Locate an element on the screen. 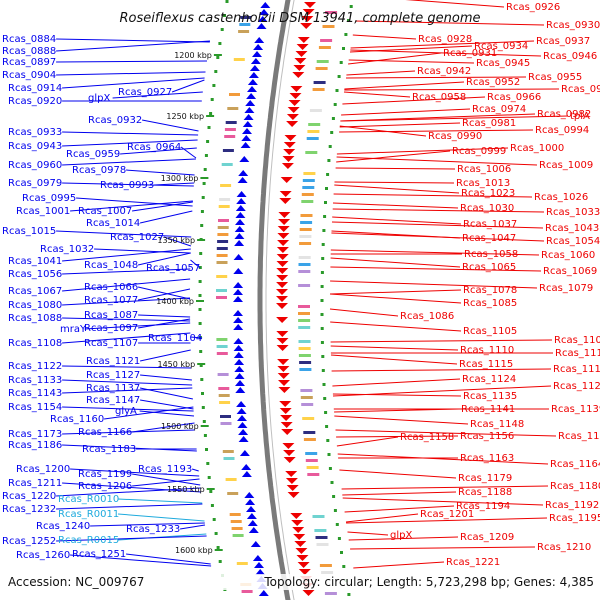 The image size is (600, 600). left-gene-label: Rcas_1027 is located at coordinates (137, 237).